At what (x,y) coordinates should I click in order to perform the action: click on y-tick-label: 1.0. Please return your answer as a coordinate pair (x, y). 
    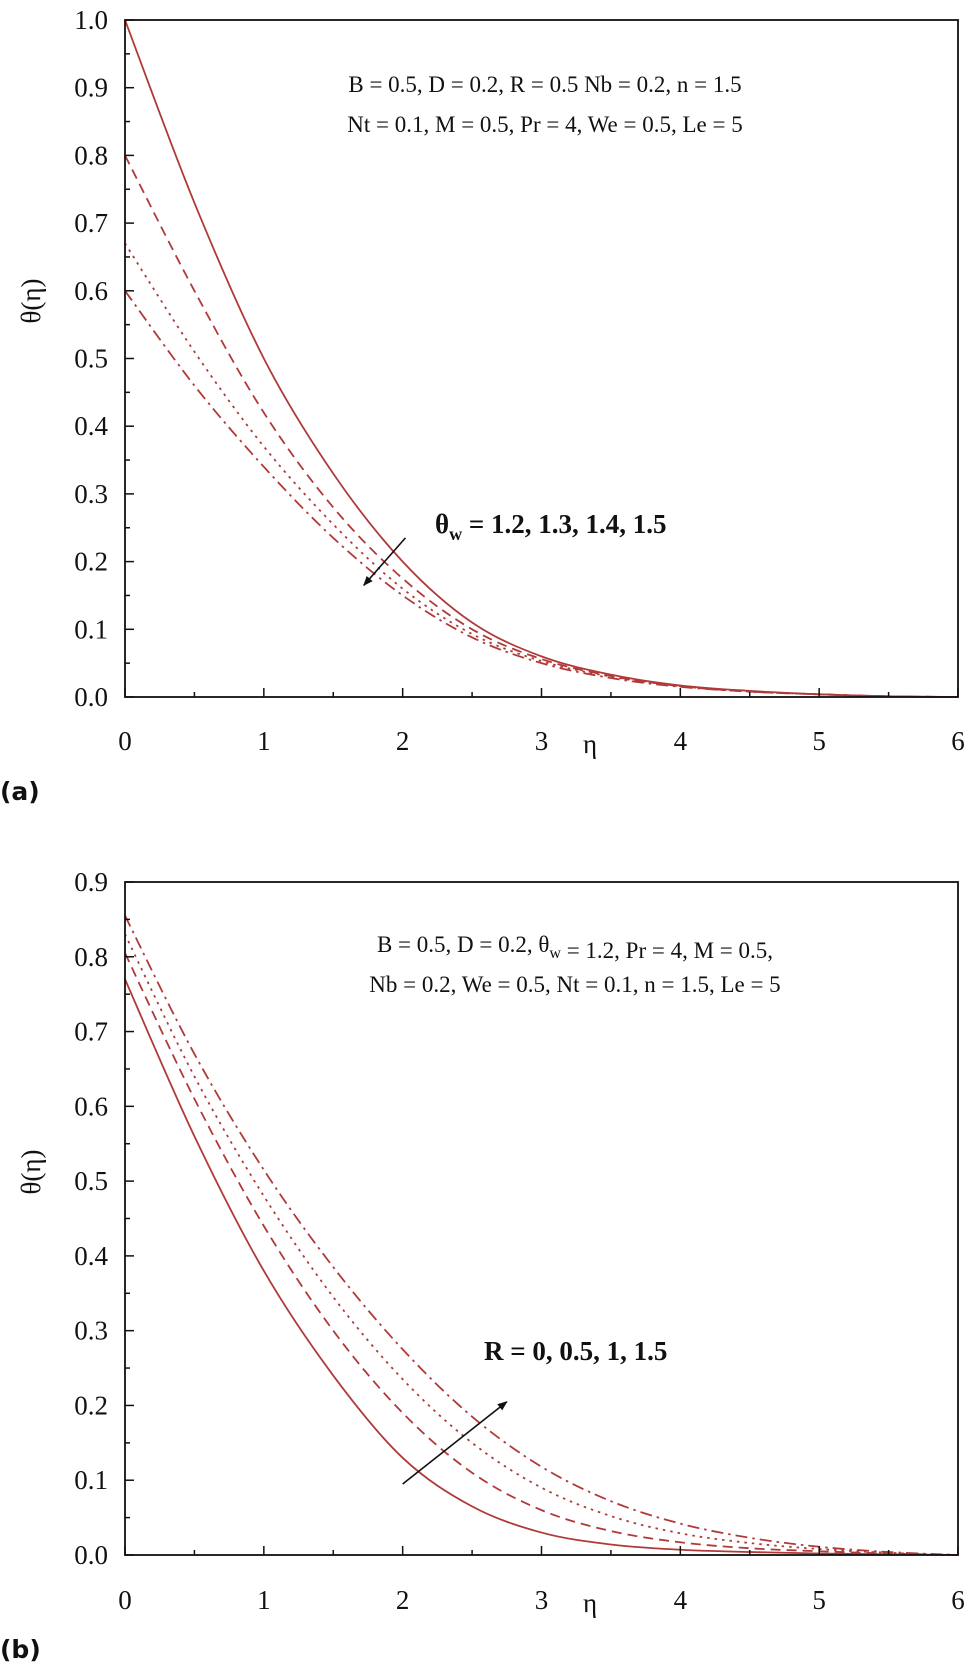
    Looking at the image, I should click on (91, 20).